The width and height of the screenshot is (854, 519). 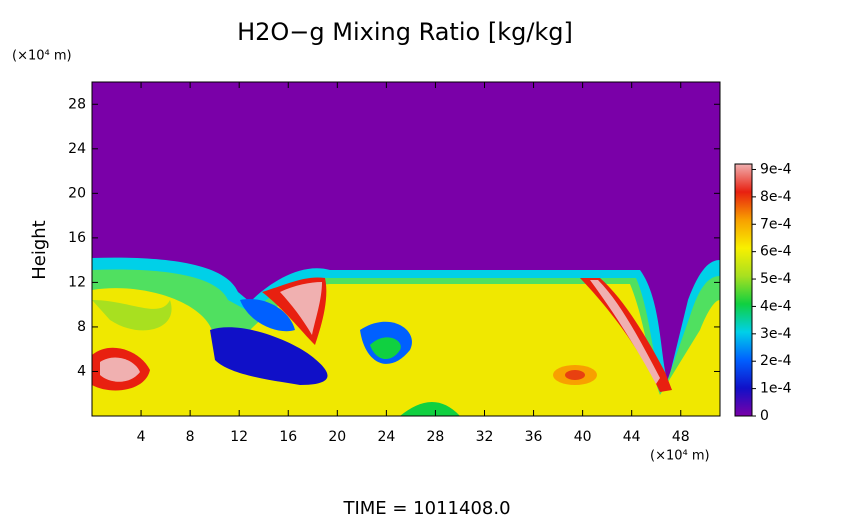 I want to click on x-tick-label: 48, so click(x=681, y=437).